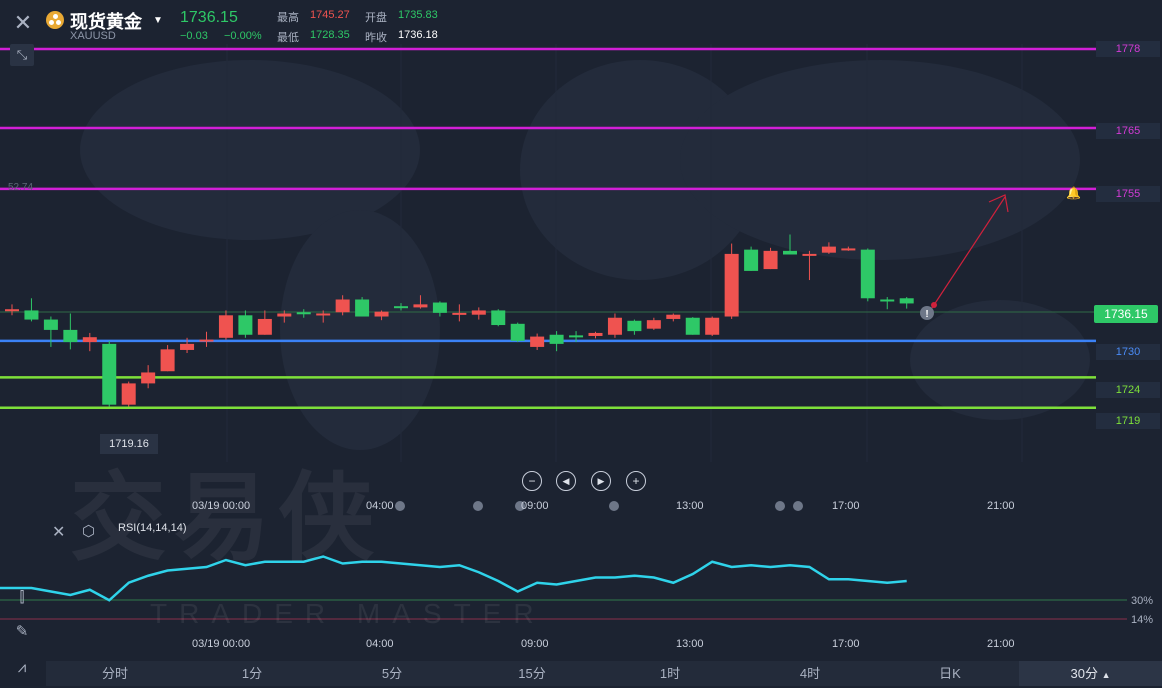 This screenshot has width=1162, height=688. I want to click on info-icon, so click(927, 313).